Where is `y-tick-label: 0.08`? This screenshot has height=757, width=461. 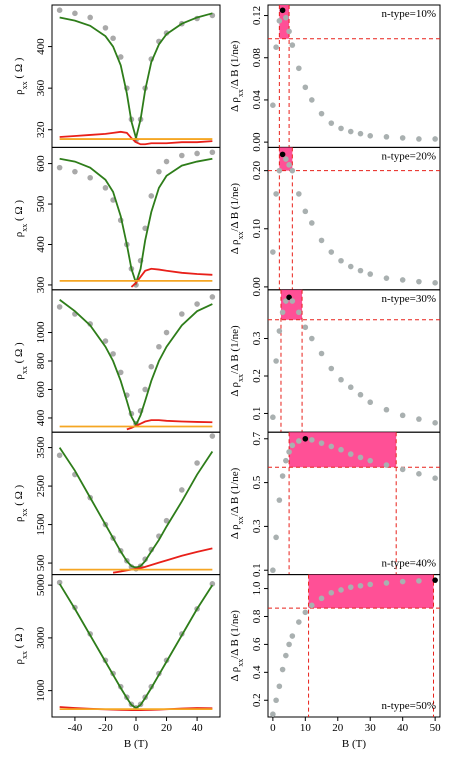
y-tick-label: 0.08 is located at coordinates (257, 58).